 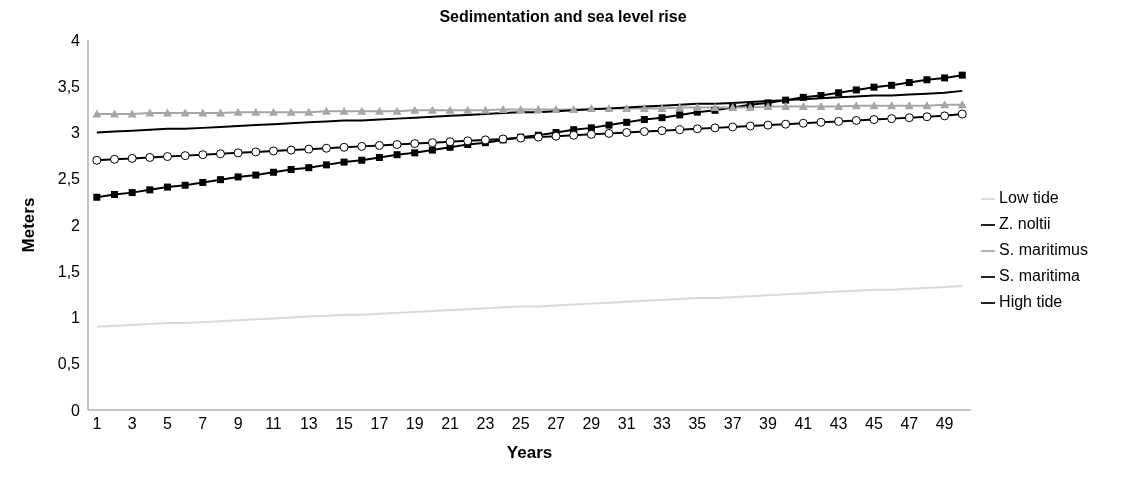 What do you see at coordinates (203, 424) in the screenshot?
I see `x-tick-label: 7` at bounding box center [203, 424].